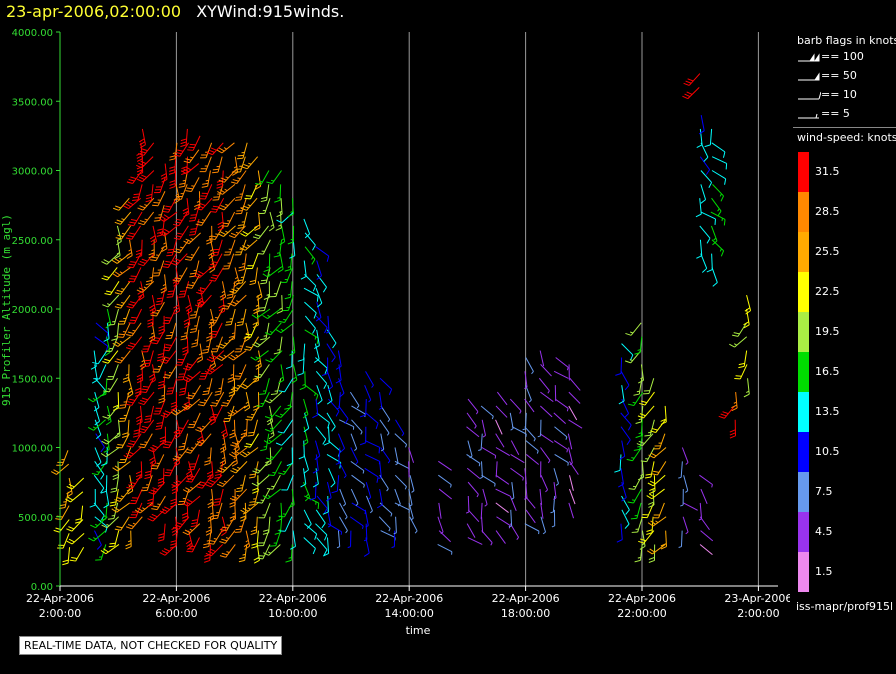 Image resolution: width=896 pixels, height=674 pixels. What do you see at coordinates (839, 75) in the screenshot?
I see `barb-legend-label: == 50` at bounding box center [839, 75].